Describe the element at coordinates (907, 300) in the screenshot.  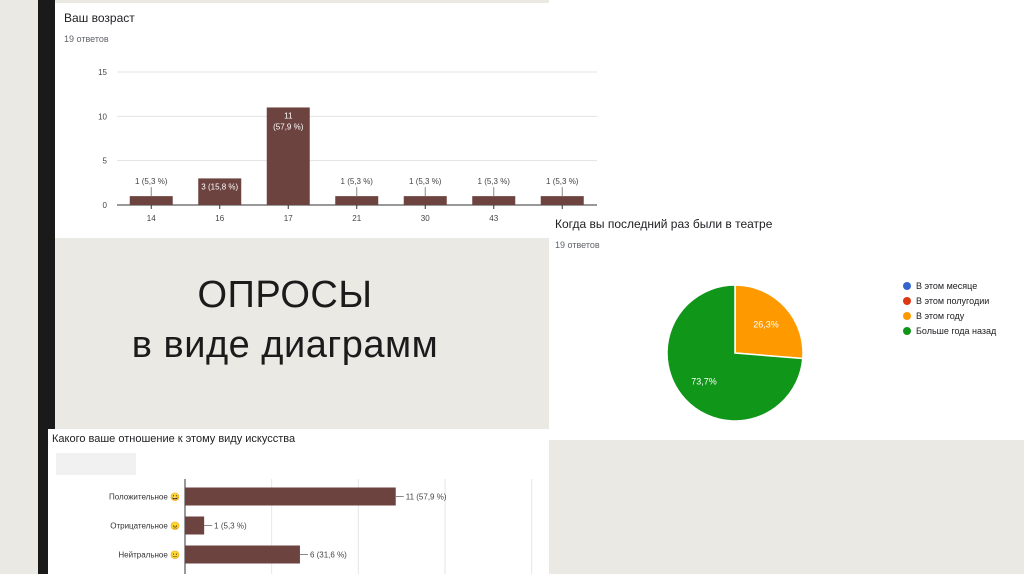
I see `legend-dot-red` at that location.